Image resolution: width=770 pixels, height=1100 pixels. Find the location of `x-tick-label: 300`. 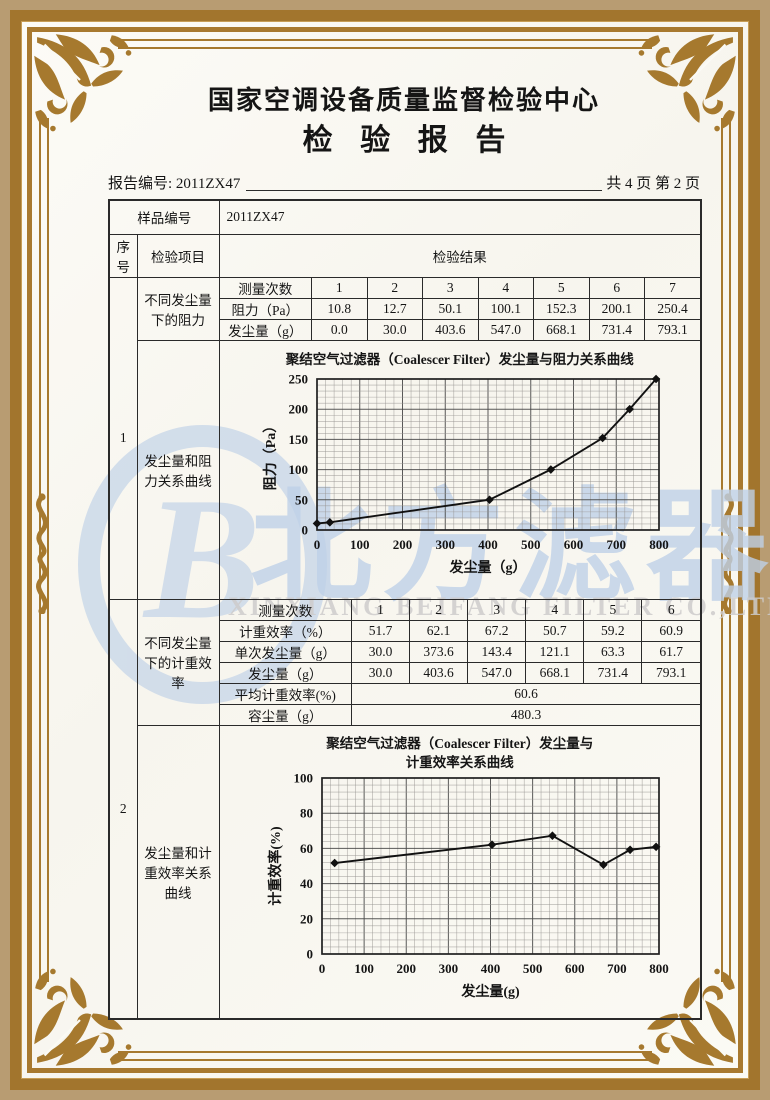

x-tick-label: 300 is located at coordinates (445, 544).